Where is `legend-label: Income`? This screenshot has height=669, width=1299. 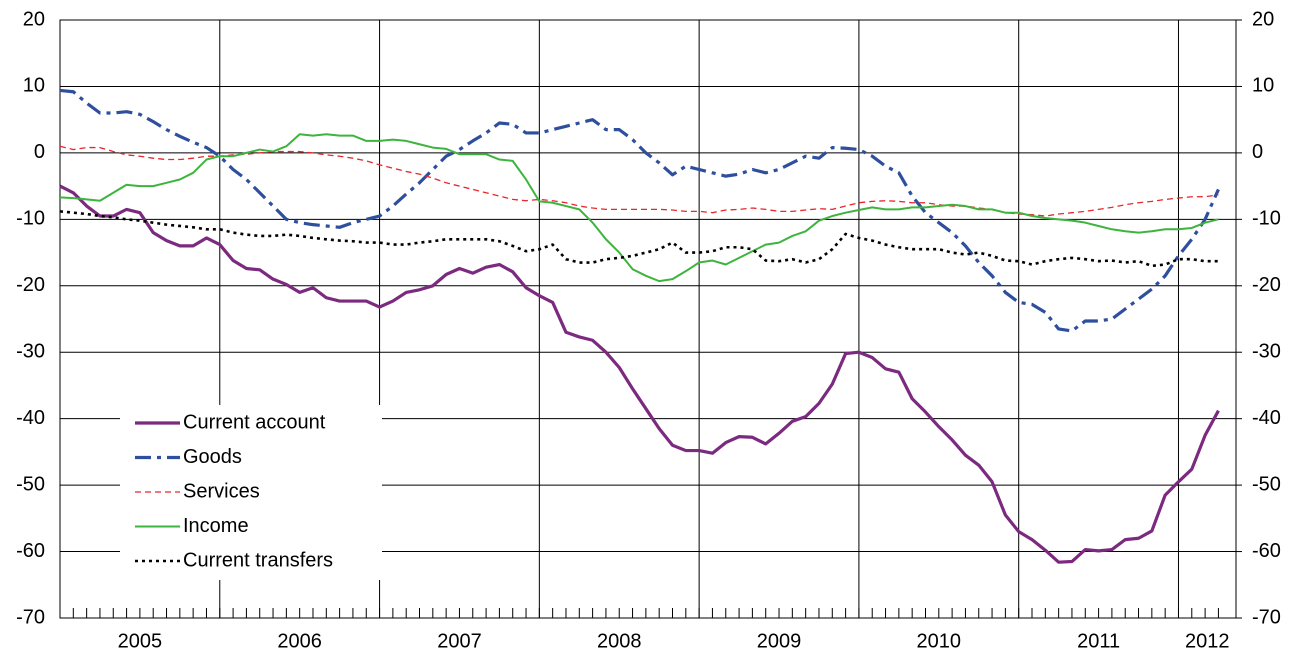
legend-label: Income is located at coordinates (216, 526).